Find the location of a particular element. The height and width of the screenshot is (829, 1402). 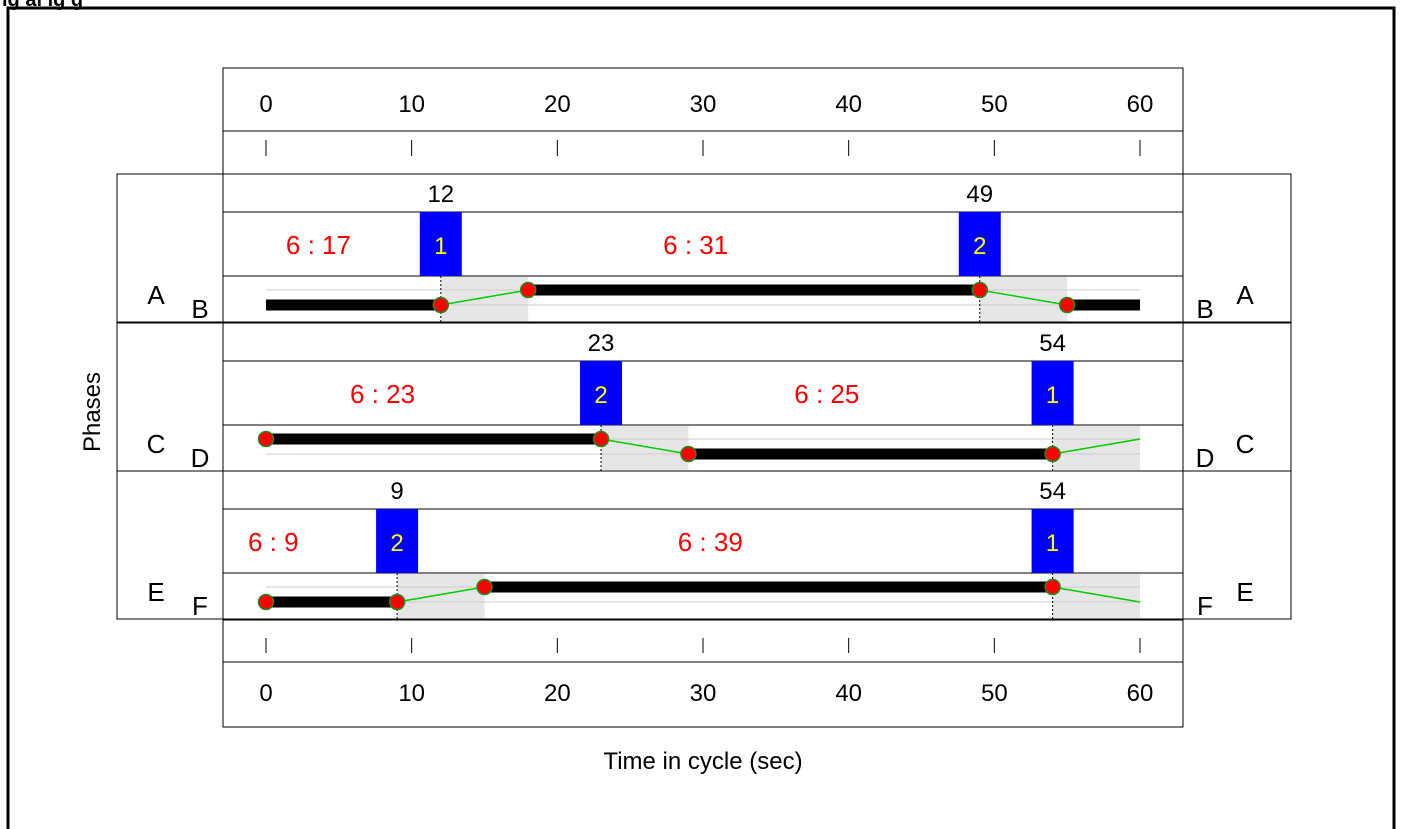

top-axis: 0 10 20 30 40 50 60 is located at coordinates (703, 121).